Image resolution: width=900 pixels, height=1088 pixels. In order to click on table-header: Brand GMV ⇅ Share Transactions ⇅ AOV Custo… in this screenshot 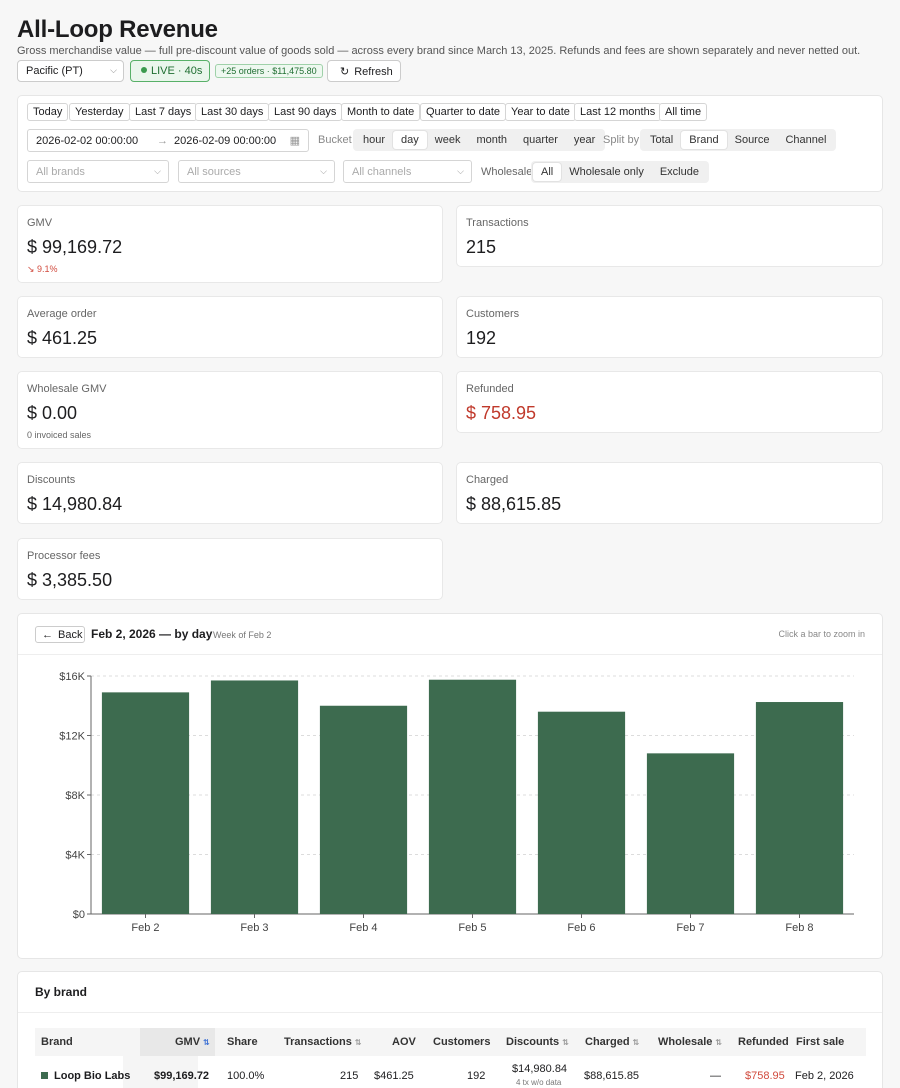, I will do `click(450, 1042)`.